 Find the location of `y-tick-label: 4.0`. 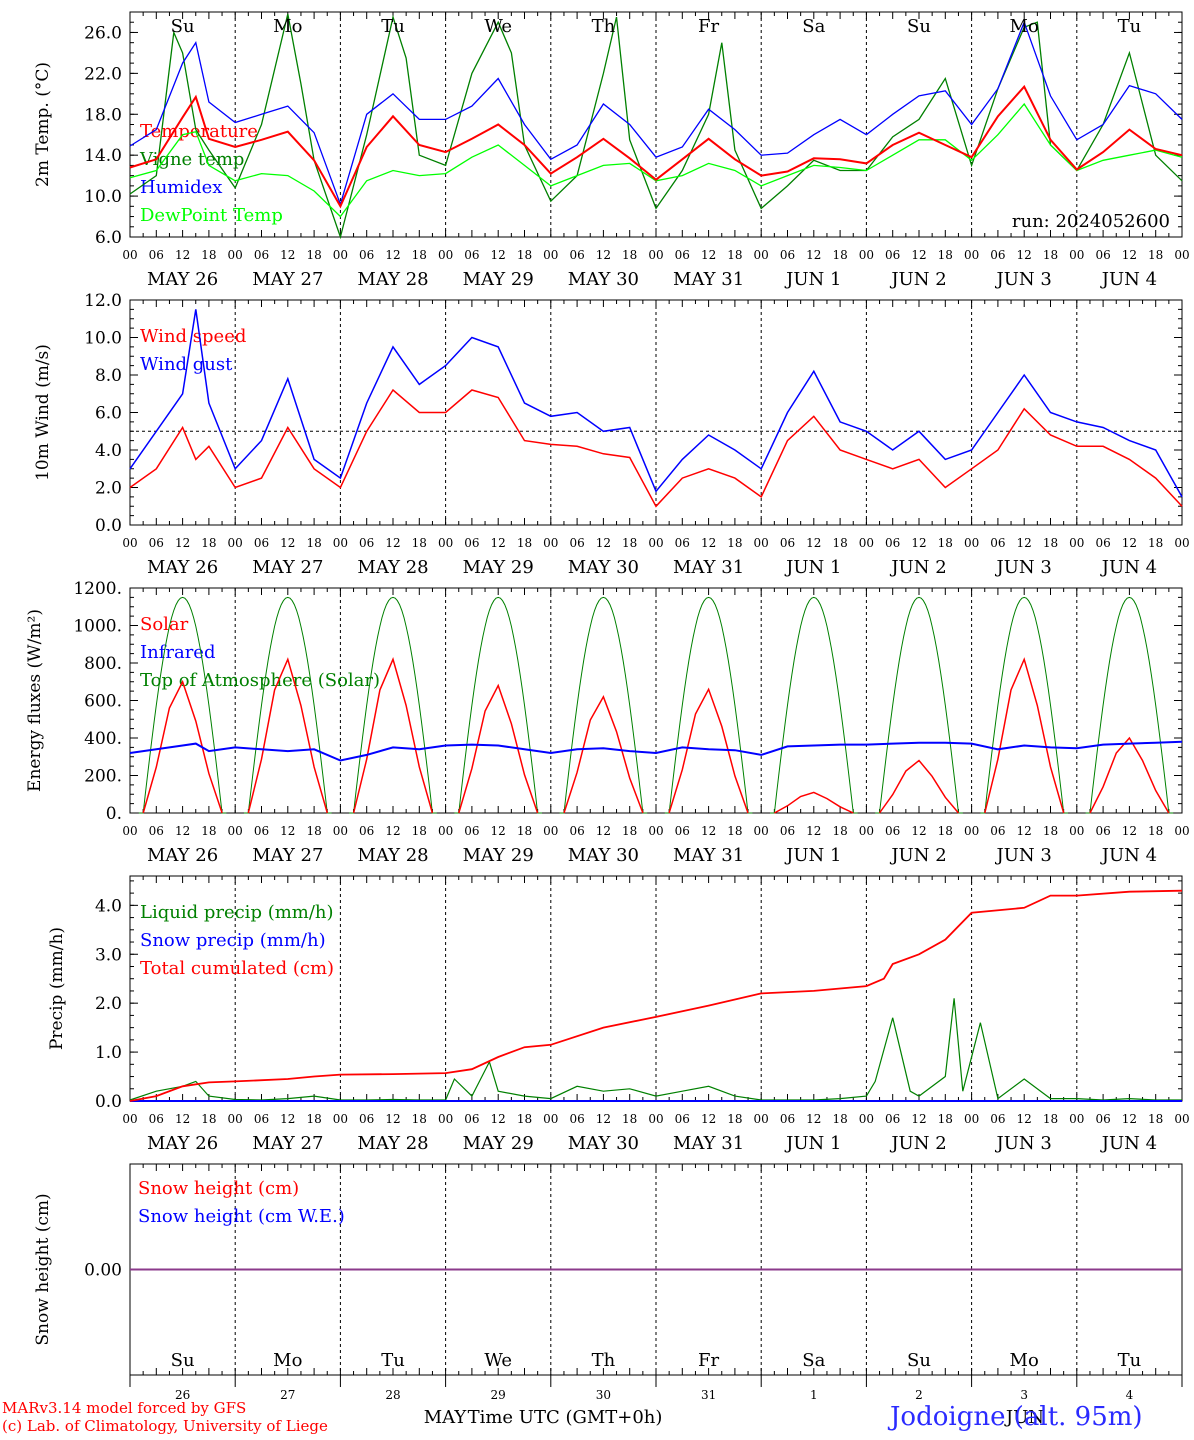

y-tick-label: 4.0 is located at coordinates (108, 451).